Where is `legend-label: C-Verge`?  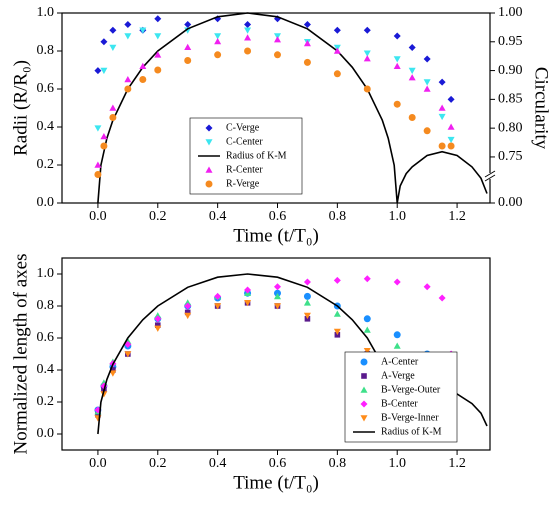
legend-label: C-Verge is located at coordinates (243, 127).